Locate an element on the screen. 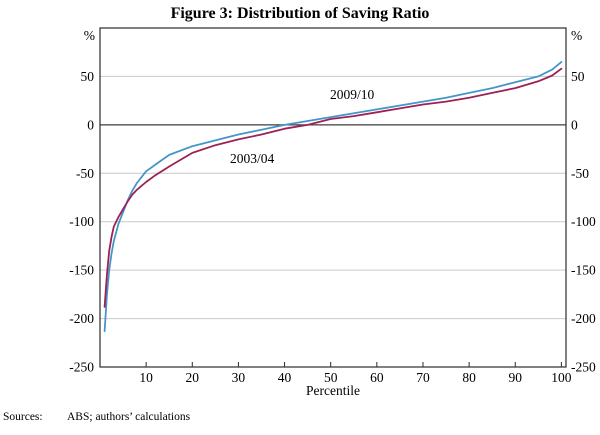  y-tick-label-left-0: 0 is located at coordinates (90, 124).